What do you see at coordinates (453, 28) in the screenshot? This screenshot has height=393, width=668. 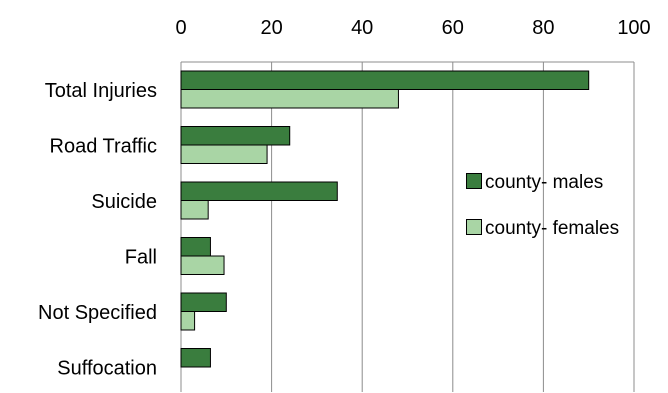 I see `x-tick-label: 60` at bounding box center [453, 28].